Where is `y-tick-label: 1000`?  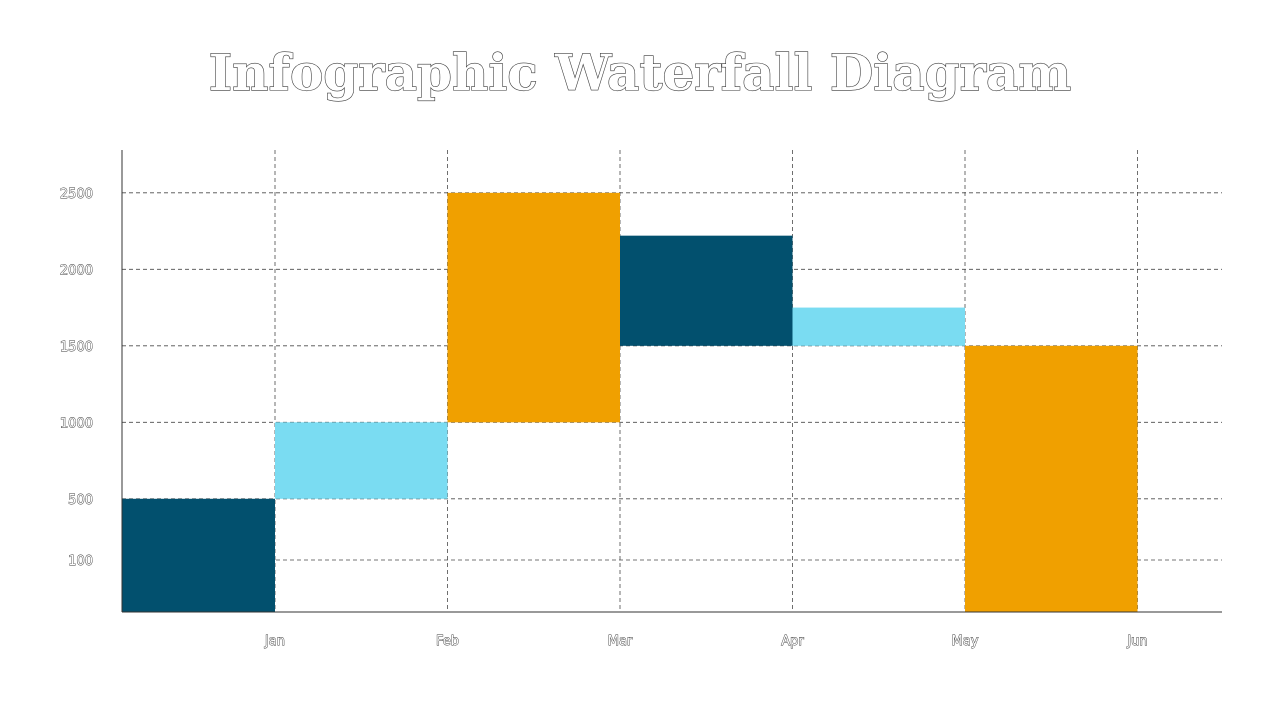 y-tick-label: 1000 is located at coordinates (76, 423).